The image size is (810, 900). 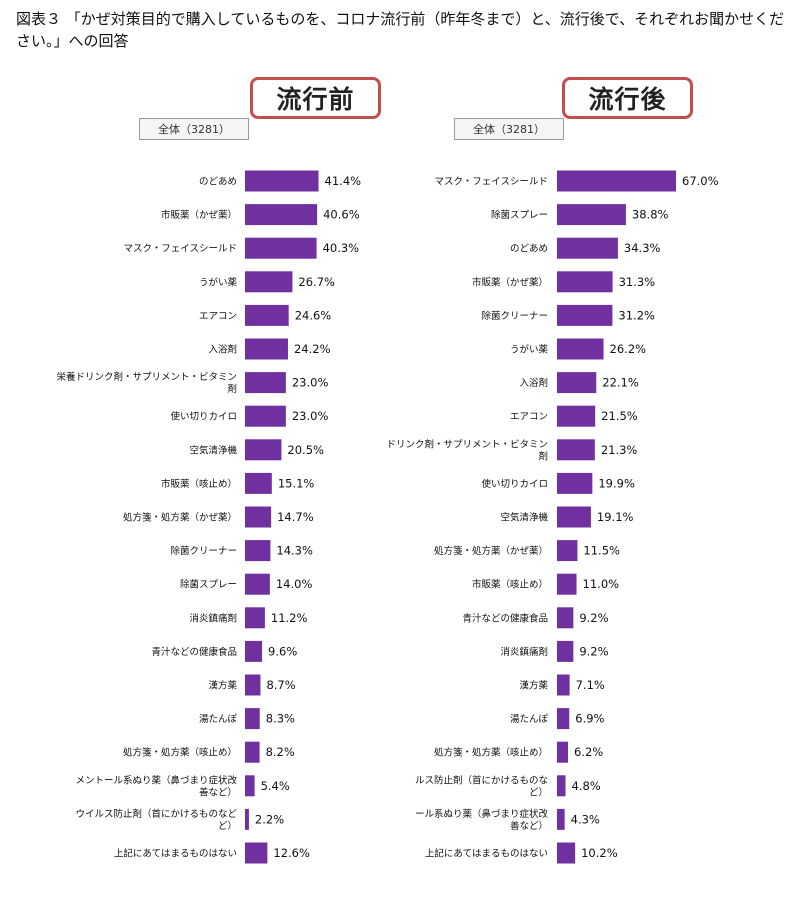 What do you see at coordinates (642, 248) in the screenshot?
I see `value-label-after-2: 34.3%` at bounding box center [642, 248].